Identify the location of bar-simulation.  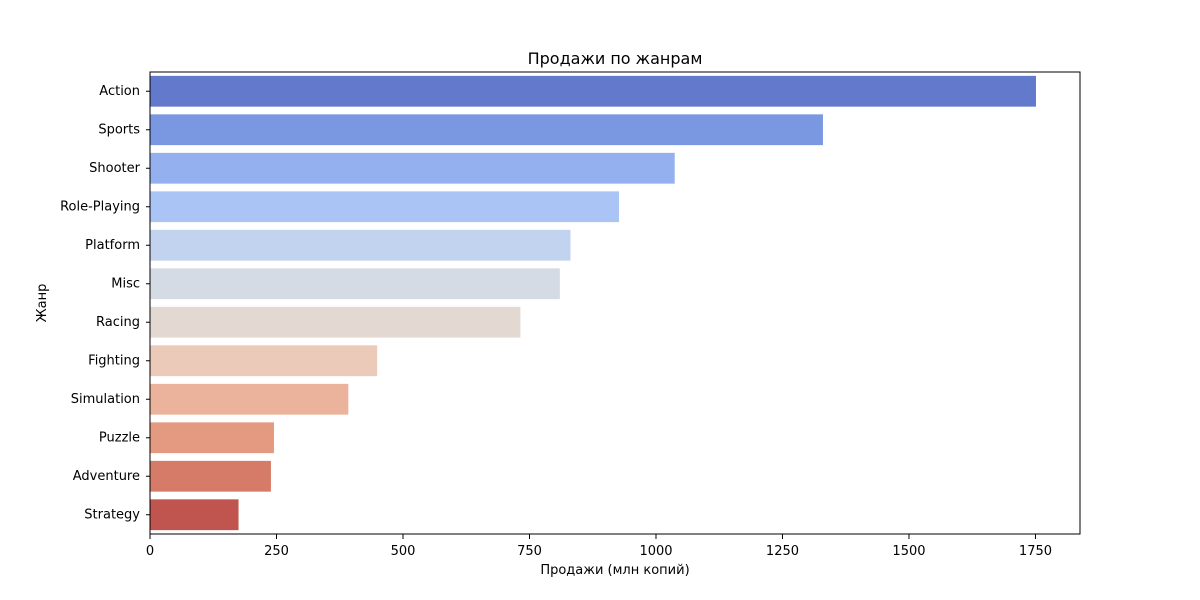
(249, 399).